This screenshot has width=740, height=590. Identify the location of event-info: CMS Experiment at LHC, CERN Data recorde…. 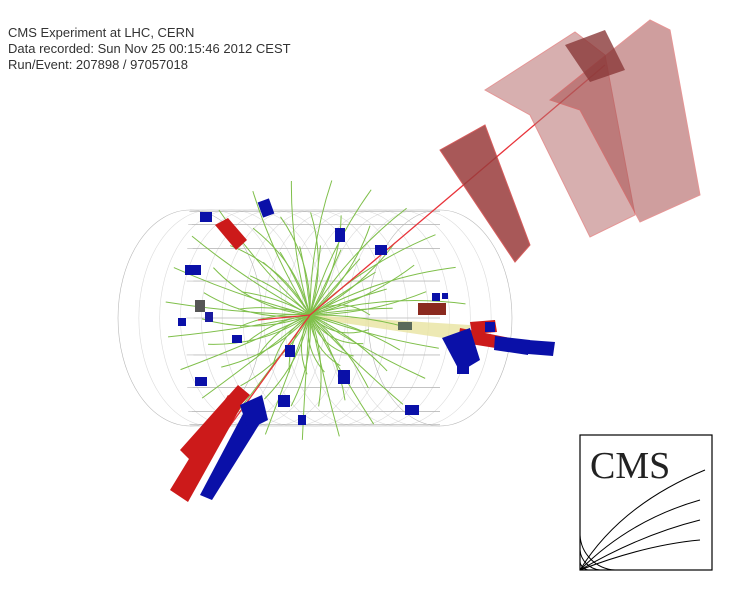
(149, 49).